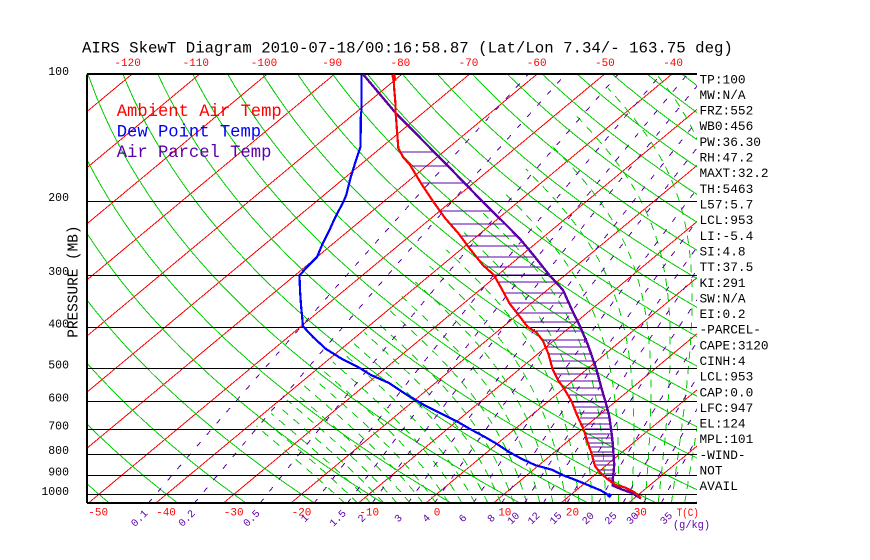  What do you see at coordinates (264, 64) in the screenshot?
I see `svg-text: -100` at bounding box center [264, 64].